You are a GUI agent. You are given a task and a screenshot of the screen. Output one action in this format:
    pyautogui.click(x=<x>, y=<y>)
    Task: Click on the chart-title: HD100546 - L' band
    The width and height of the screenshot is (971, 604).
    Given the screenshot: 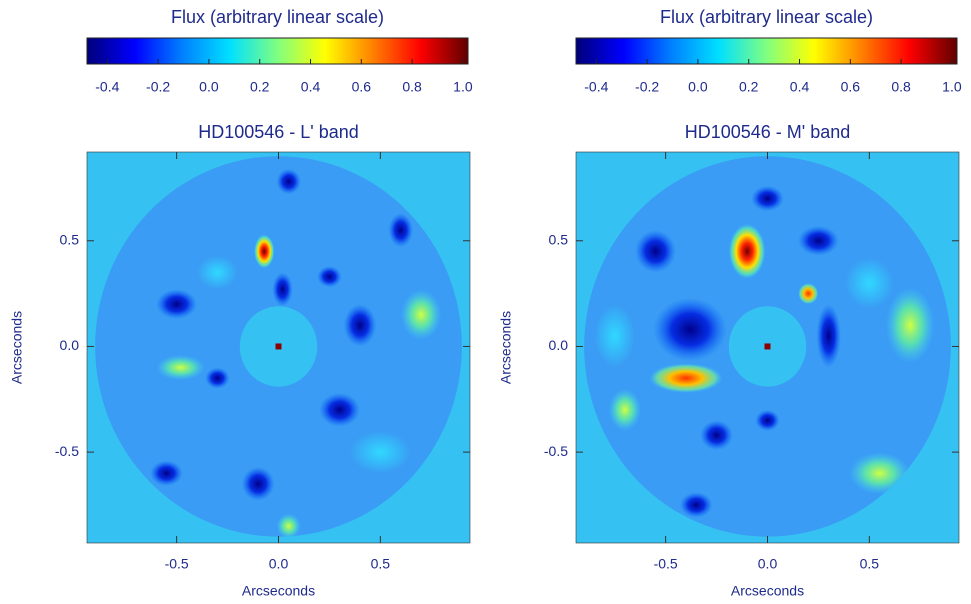 What is the action you would take?
    pyautogui.click(x=278, y=132)
    